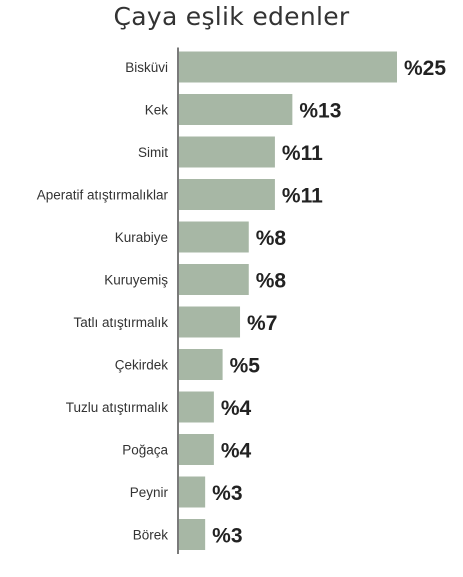  Describe the element at coordinates (136, 280) in the screenshot. I see `category-label: Kuruyemiş` at that location.